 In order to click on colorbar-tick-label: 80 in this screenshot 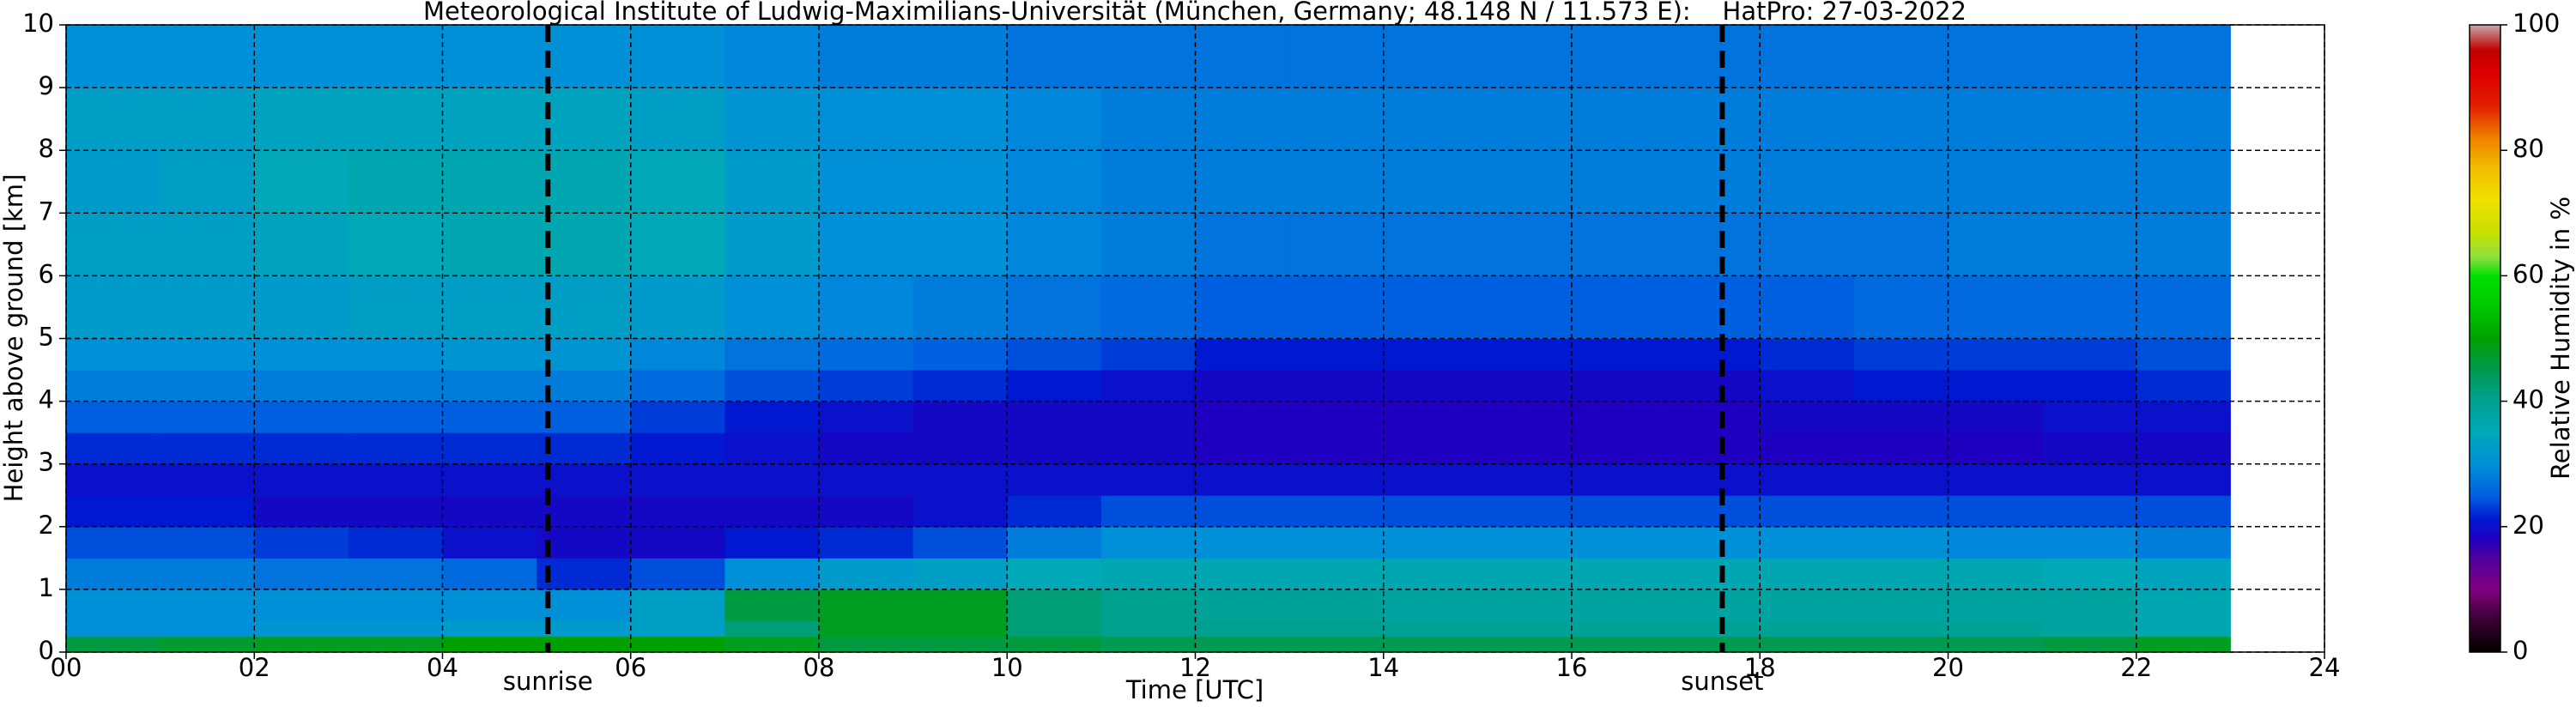, I will do `click(2528, 148)`.